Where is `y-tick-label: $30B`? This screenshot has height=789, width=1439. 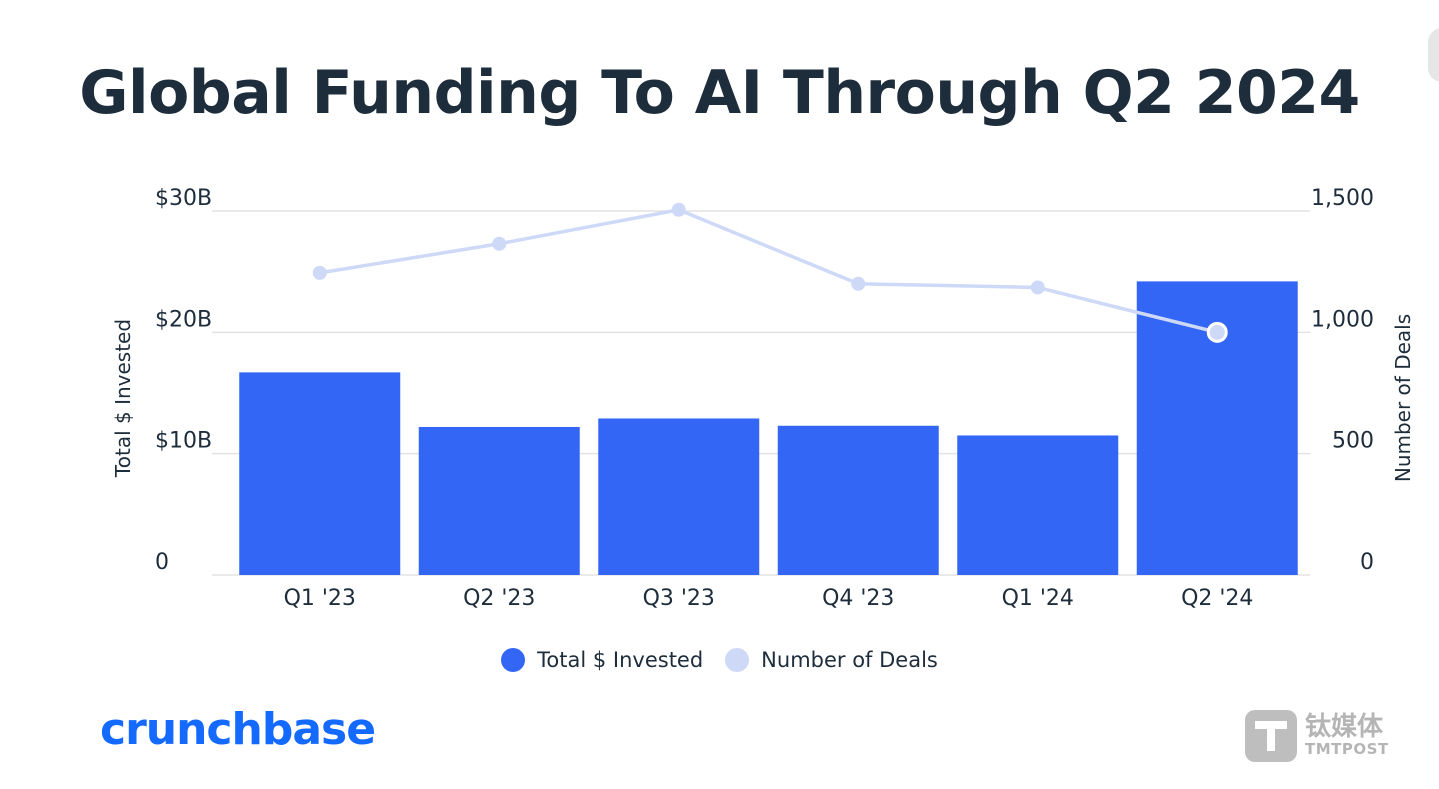
y-tick-label: $30B is located at coordinates (183, 198).